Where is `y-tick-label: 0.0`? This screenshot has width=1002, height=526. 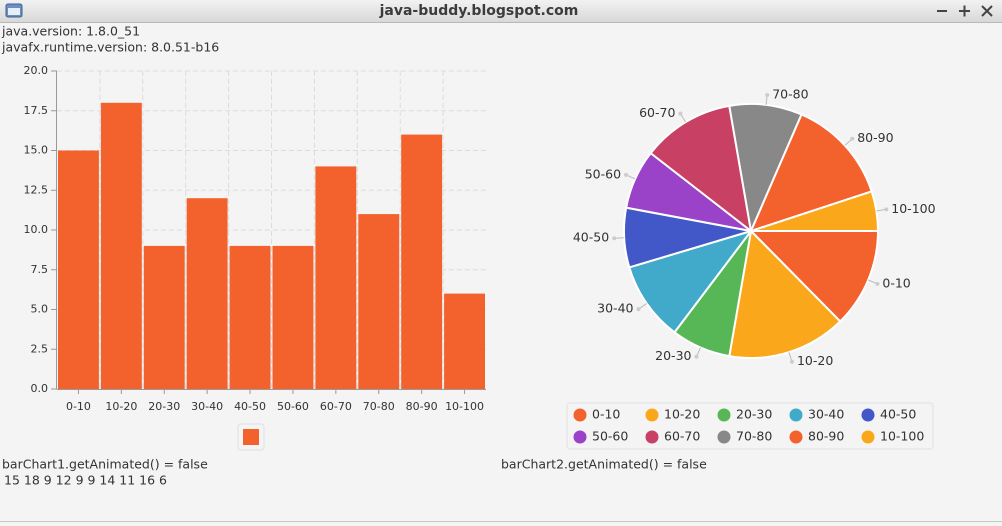
y-tick-label: 0.0 is located at coordinates (40, 388).